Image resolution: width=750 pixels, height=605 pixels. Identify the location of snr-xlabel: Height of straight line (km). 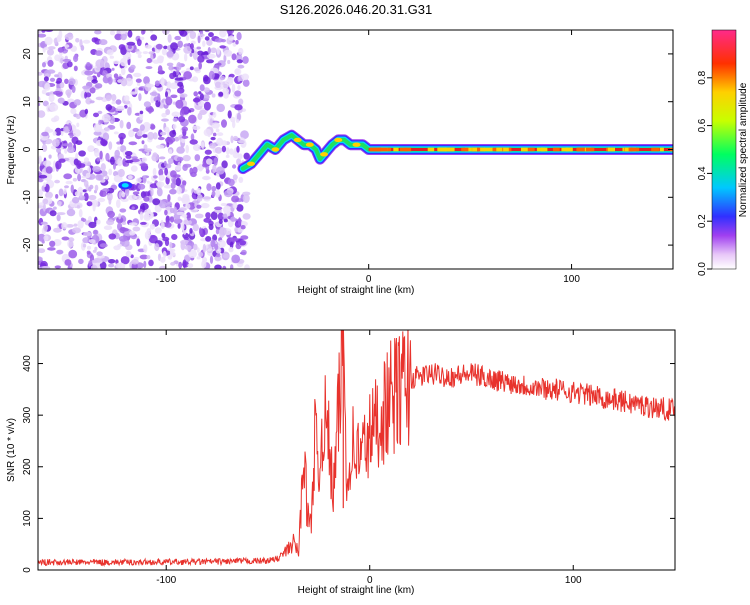
(356, 590).